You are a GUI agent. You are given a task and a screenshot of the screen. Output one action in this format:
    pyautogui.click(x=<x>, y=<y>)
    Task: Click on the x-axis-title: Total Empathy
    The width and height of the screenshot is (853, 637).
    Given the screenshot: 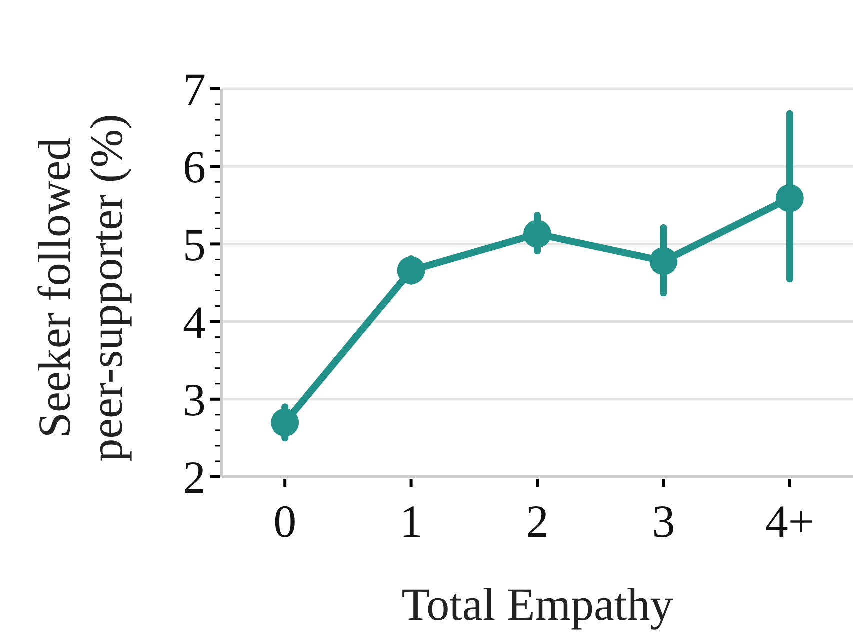 What is the action you would take?
    pyautogui.click(x=538, y=604)
    